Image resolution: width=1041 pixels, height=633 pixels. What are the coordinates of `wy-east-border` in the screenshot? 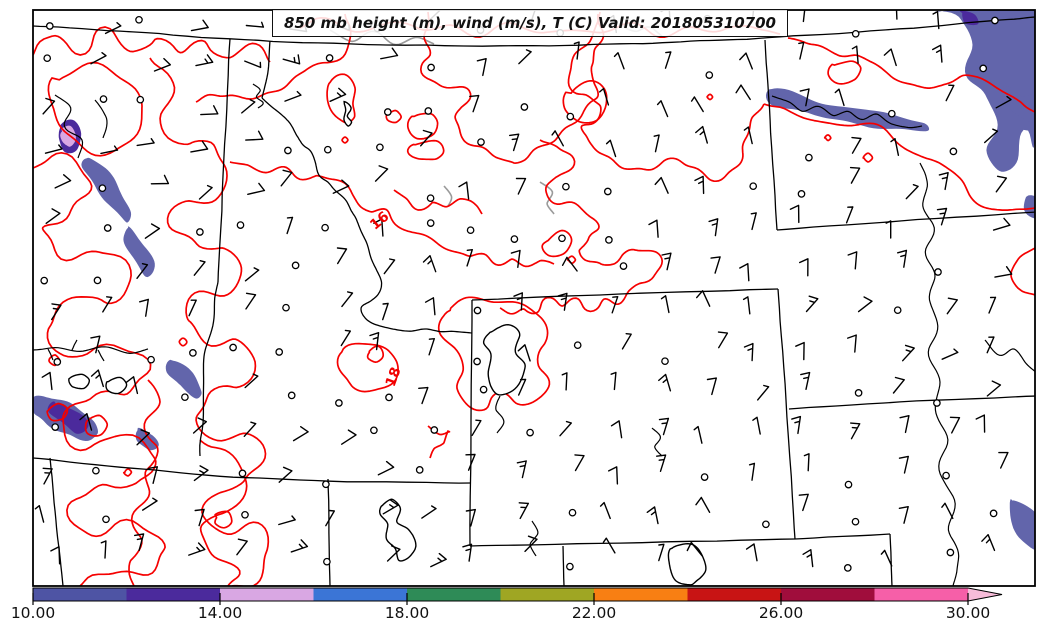 It's located at (786, 414).